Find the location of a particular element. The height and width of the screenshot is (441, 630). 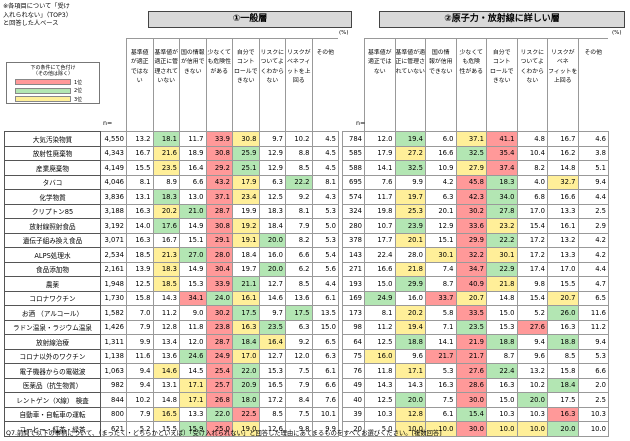

legend-item-1: 1位 is located at coordinates (57, 82).